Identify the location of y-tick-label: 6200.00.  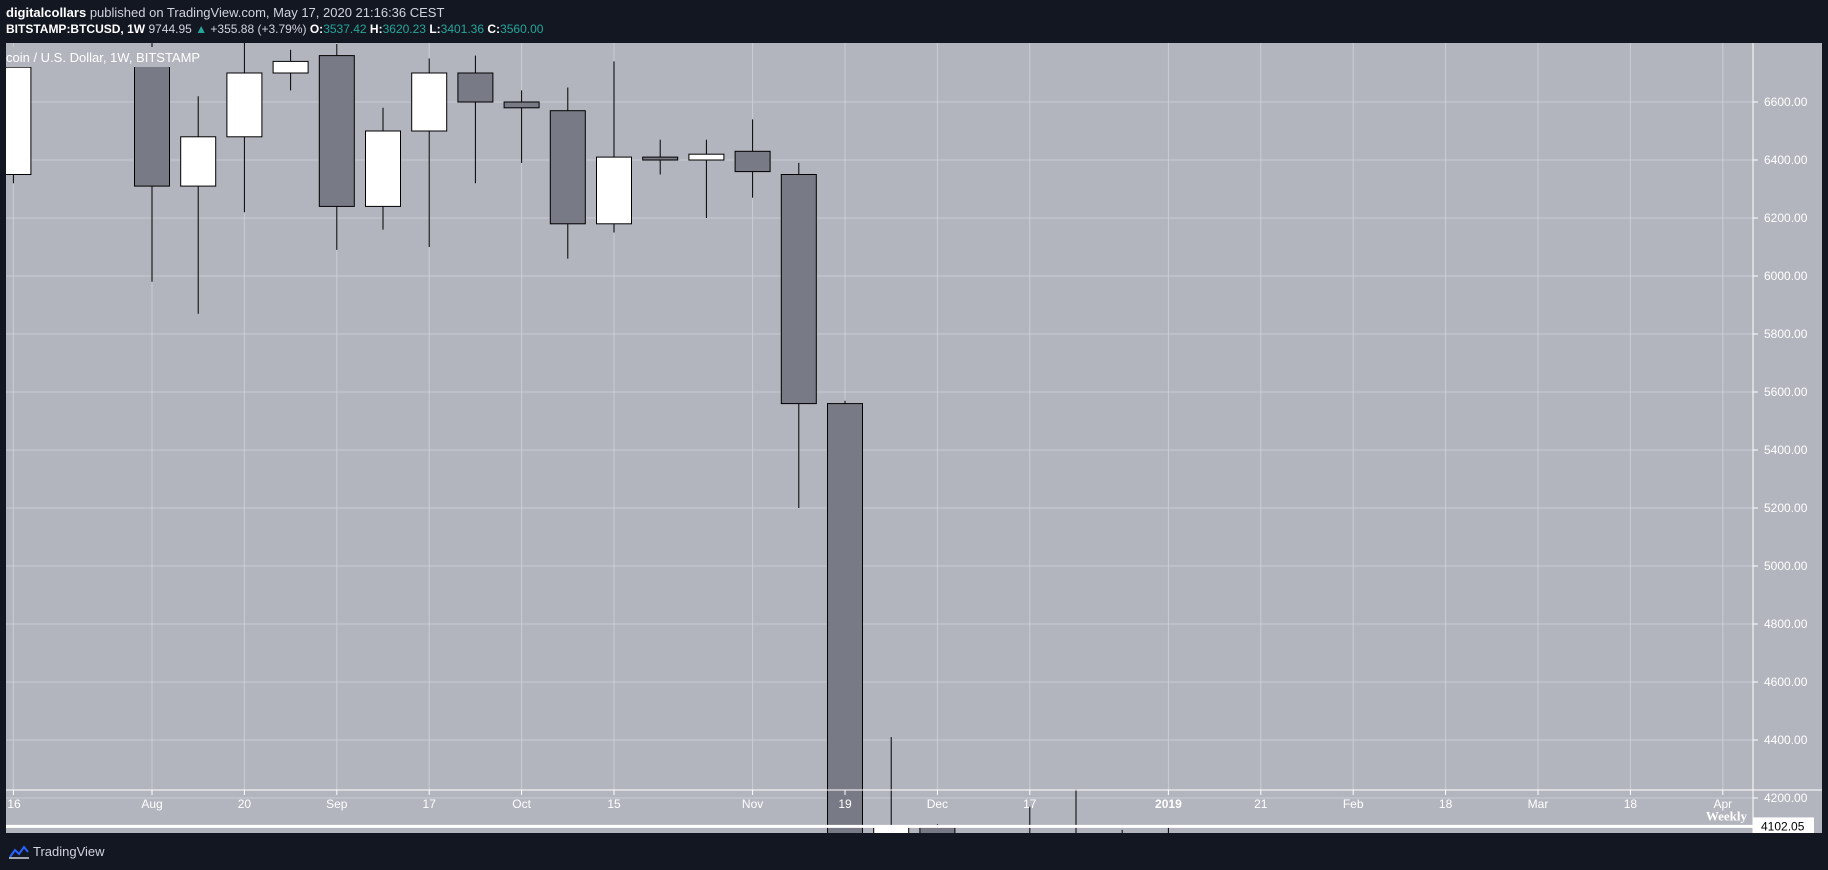
(1786, 218).